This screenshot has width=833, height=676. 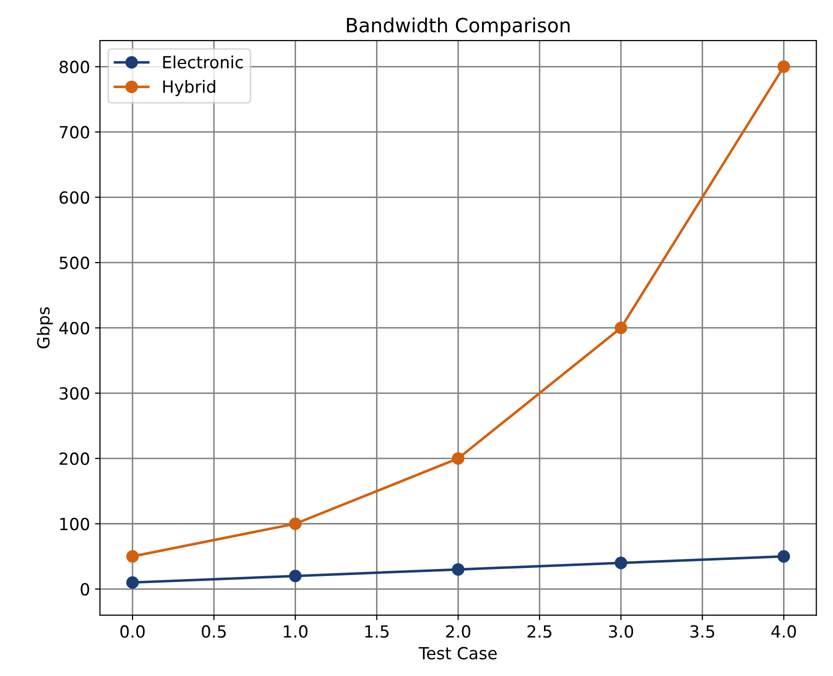 I want to click on y-tick-label: 500, so click(x=75, y=263).